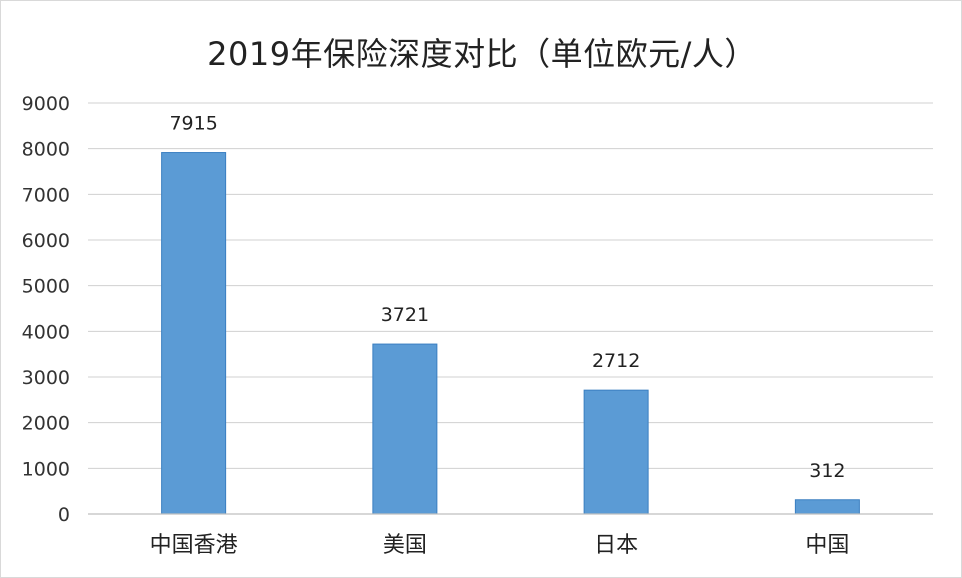  I want to click on y-tick-label: 2000, so click(46, 424).